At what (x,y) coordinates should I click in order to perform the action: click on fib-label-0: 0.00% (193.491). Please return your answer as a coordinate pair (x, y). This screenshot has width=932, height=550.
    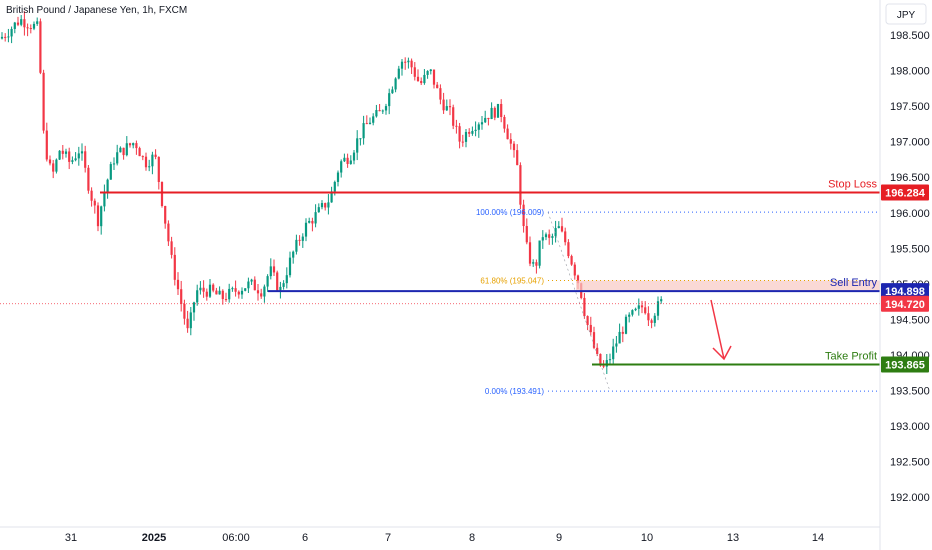
    Looking at the image, I should click on (514, 391).